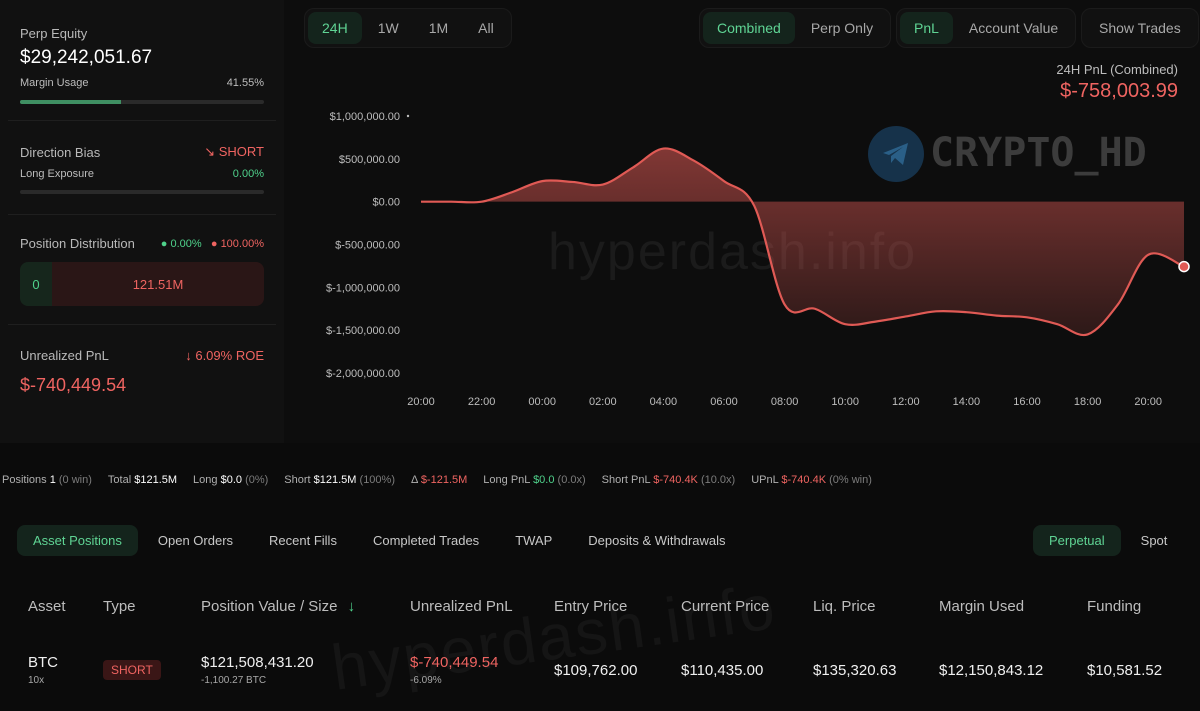  What do you see at coordinates (626, 480) in the screenshot?
I see `stat-label: Short PnL` at bounding box center [626, 480].